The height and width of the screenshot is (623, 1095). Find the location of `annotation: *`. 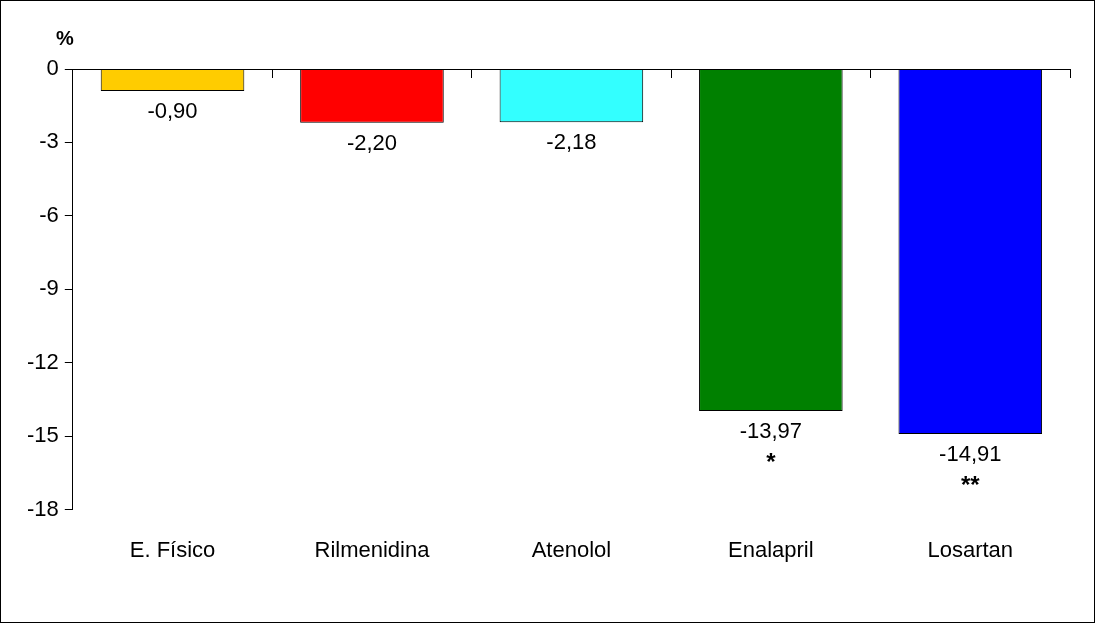

annotation: * is located at coordinates (771, 461).